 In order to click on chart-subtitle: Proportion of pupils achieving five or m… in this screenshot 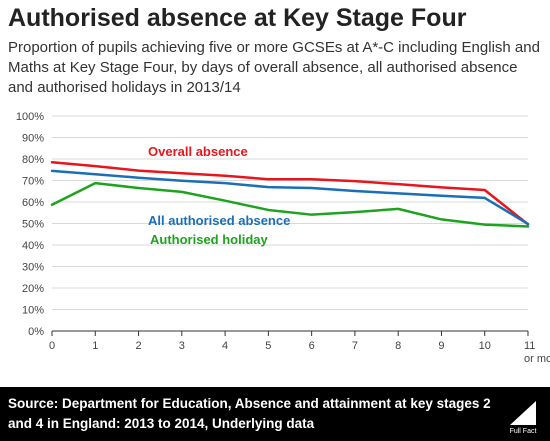, I will do `click(274, 67)`.